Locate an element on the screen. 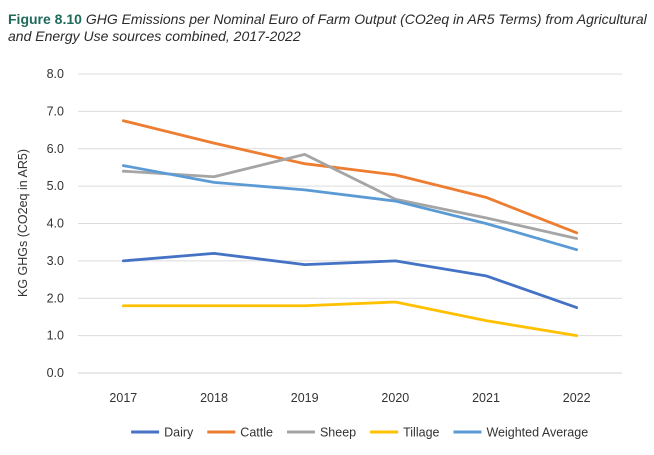 This screenshot has height=455, width=654. x-tick-label: 2020 is located at coordinates (395, 398).